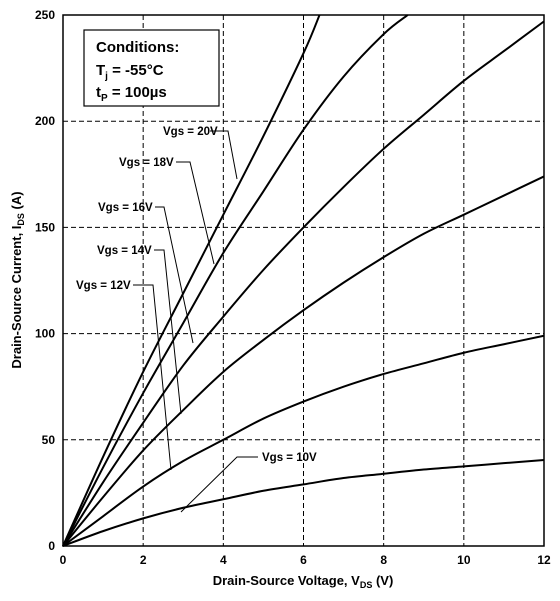 This screenshot has width=560, height=601. Describe the element at coordinates (45, 121) in the screenshot. I see `y-tick-label: 200` at that location.